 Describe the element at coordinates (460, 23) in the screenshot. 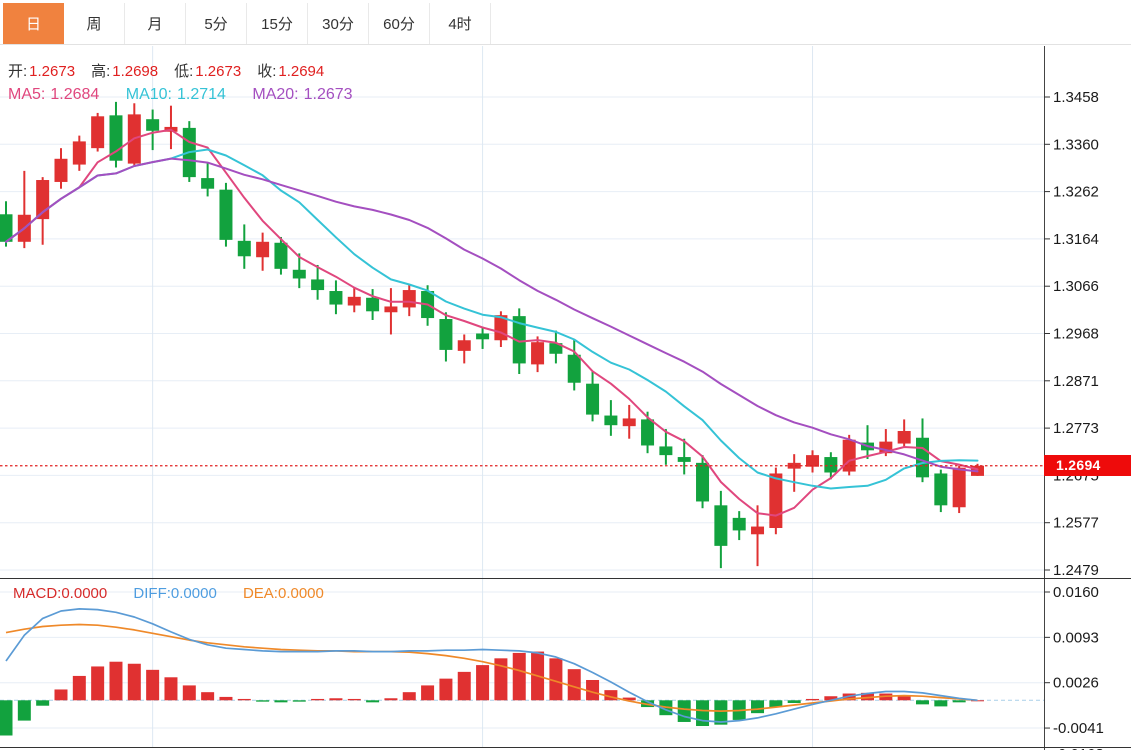

I see `tab-4hour: 4时` at that location.